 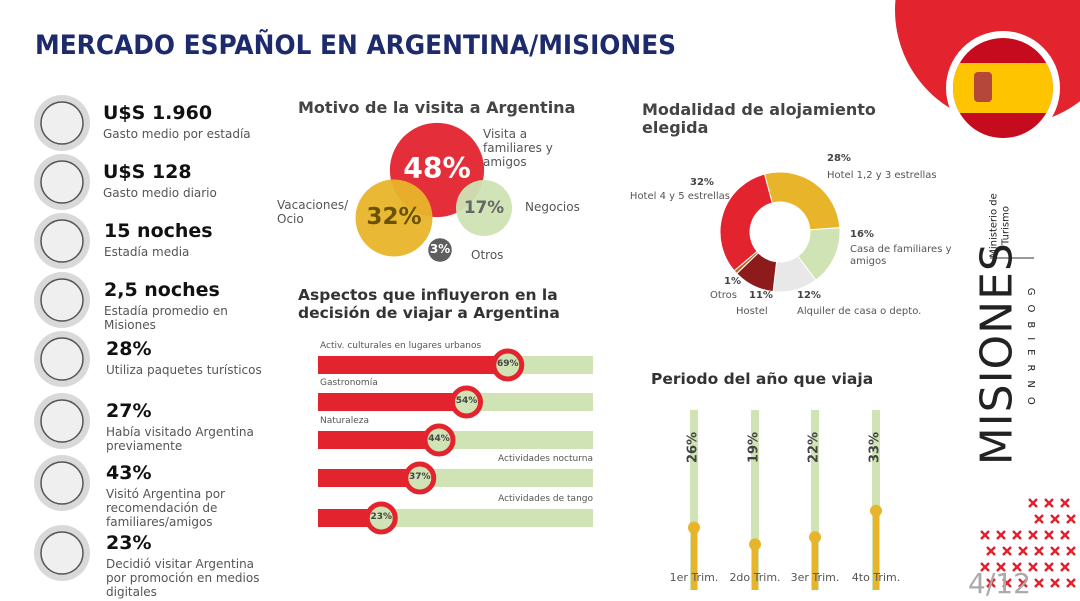 I want to click on stat-value: 15 noches, so click(x=158, y=231).